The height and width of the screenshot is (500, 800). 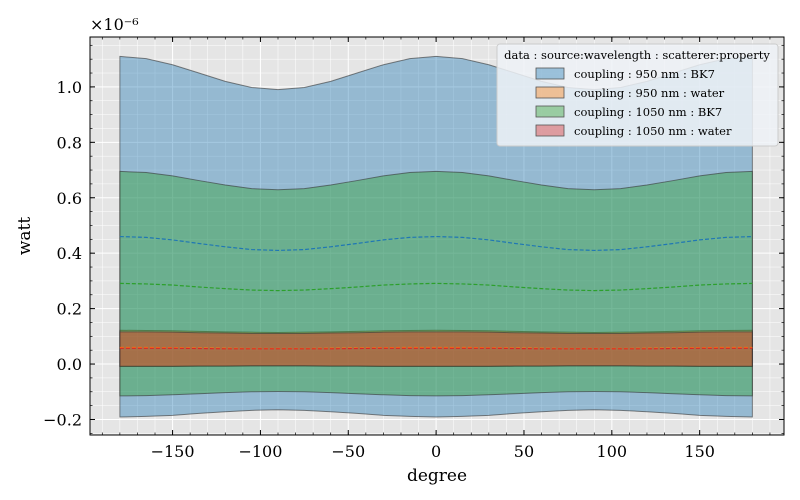 What do you see at coordinates (699, 451) in the screenshot?
I see `x-tick-label: 150` at bounding box center [699, 451].